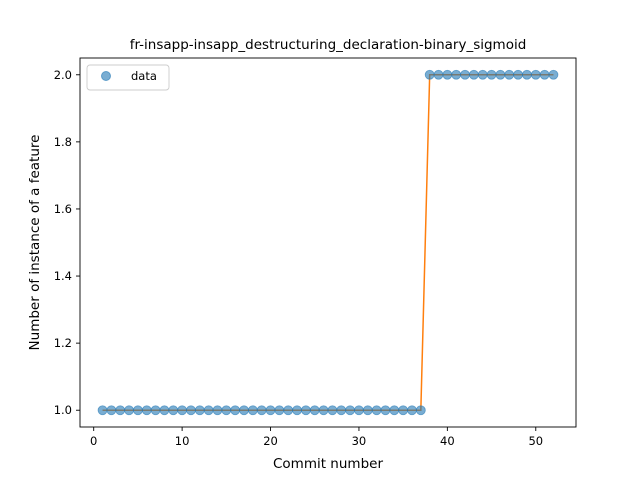 The height and width of the screenshot is (480, 640). What do you see at coordinates (359, 441) in the screenshot?
I see `x-tick-label: 30` at bounding box center [359, 441].